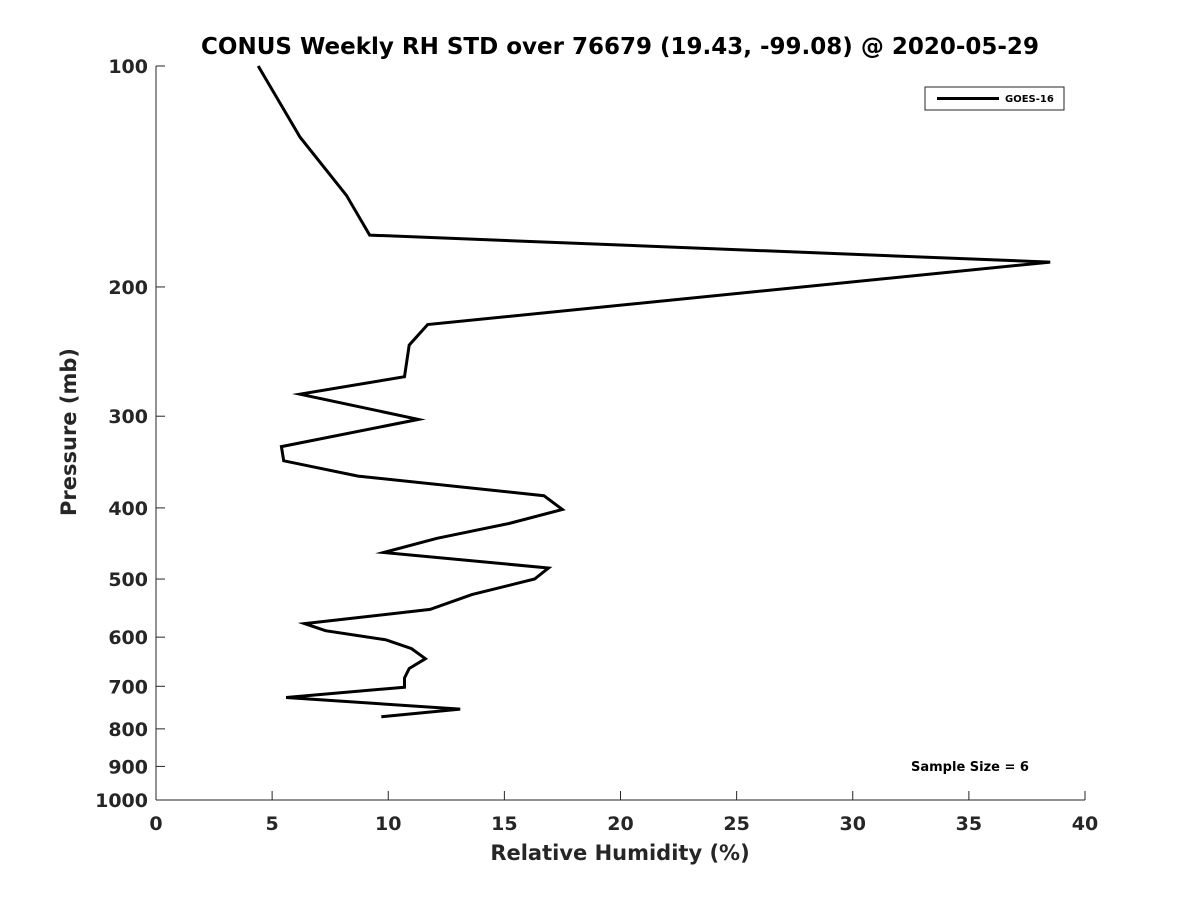 The image size is (1200, 900). What do you see at coordinates (128, 687) in the screenshot?
I see `y-tick-label: 700` at bounding box center [128, 687].